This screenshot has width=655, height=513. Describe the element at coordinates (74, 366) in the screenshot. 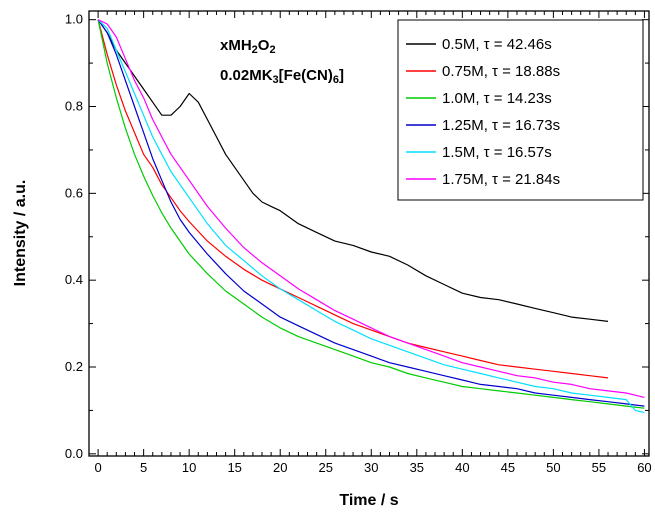

I see `y-tick-label: 0.2` at that location.